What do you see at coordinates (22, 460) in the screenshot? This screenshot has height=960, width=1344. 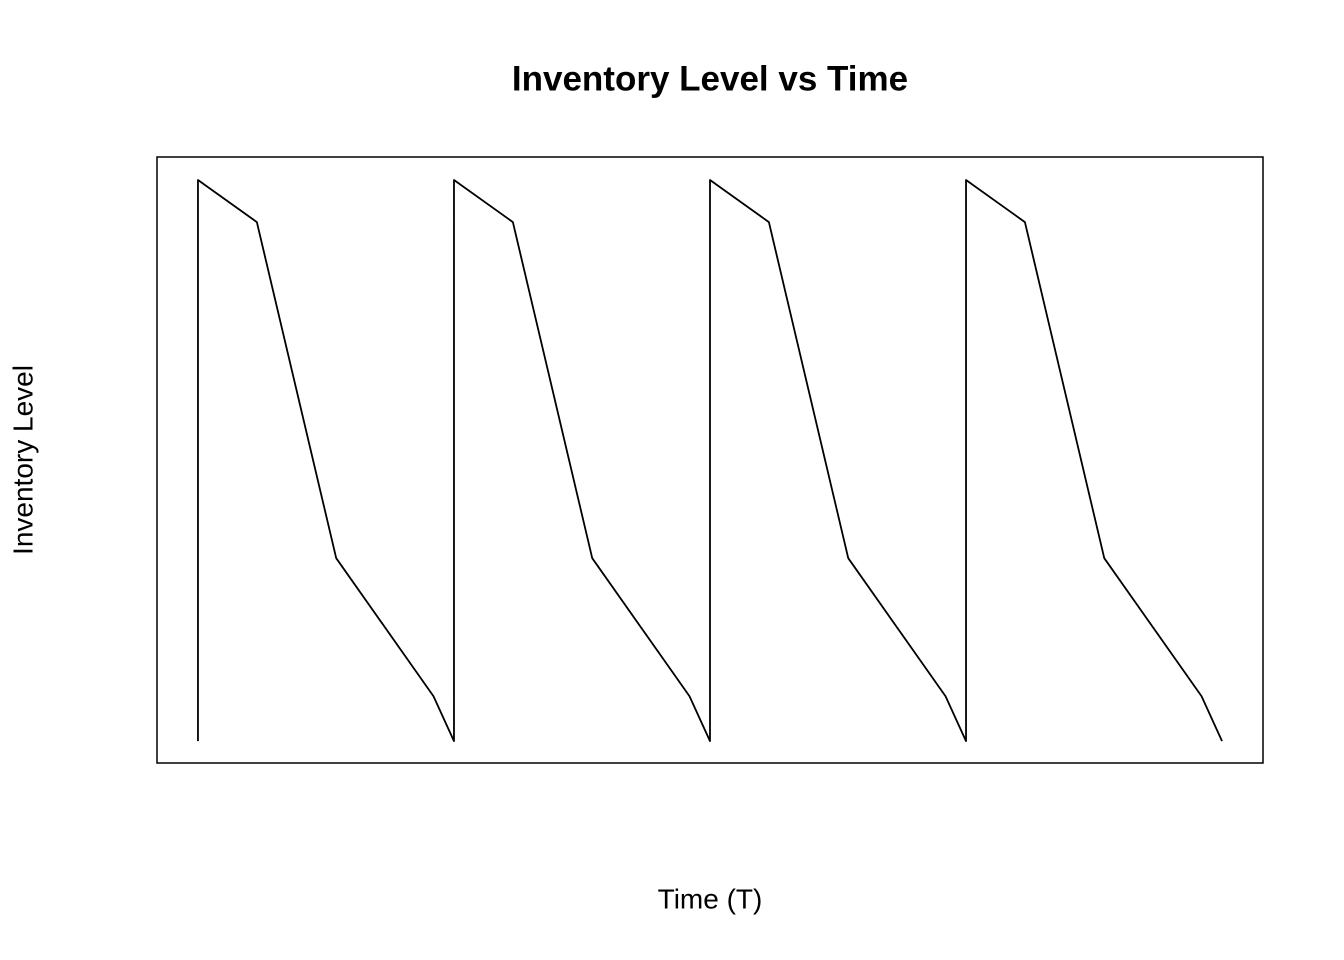 I see `y-axis-label: Inventory Level` at bounding box center [22, 460].